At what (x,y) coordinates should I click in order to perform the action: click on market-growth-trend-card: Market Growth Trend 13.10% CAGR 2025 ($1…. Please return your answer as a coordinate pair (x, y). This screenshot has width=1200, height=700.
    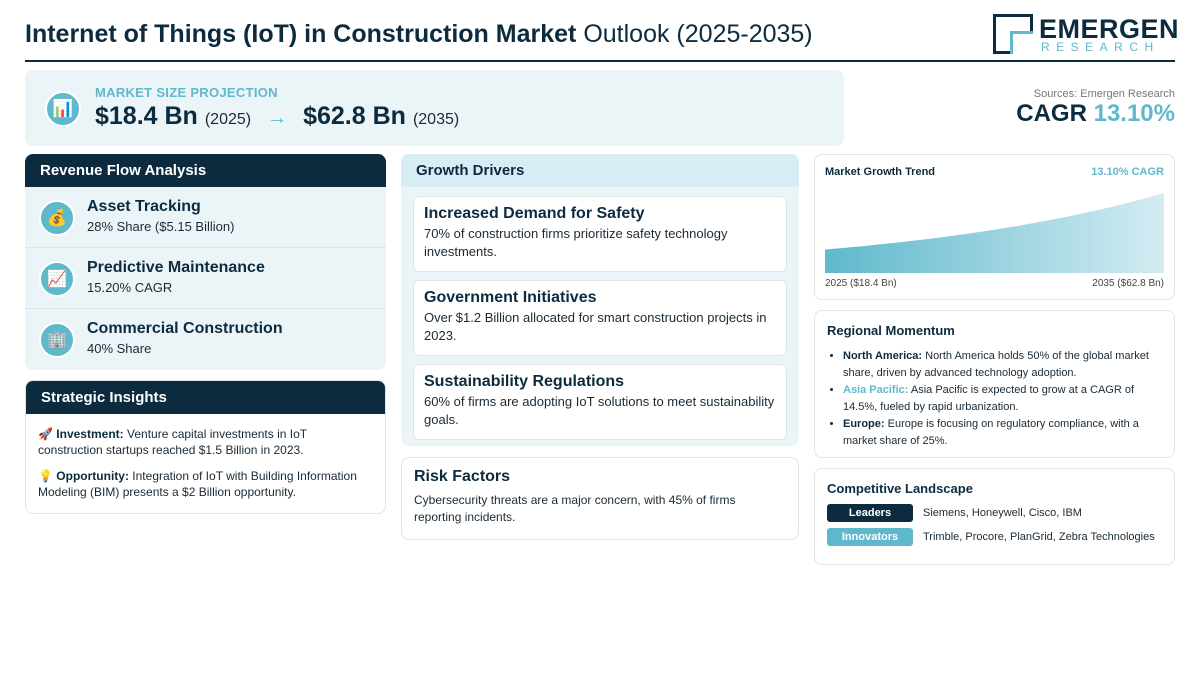
    Looking at the image, I should click on (994, 227).